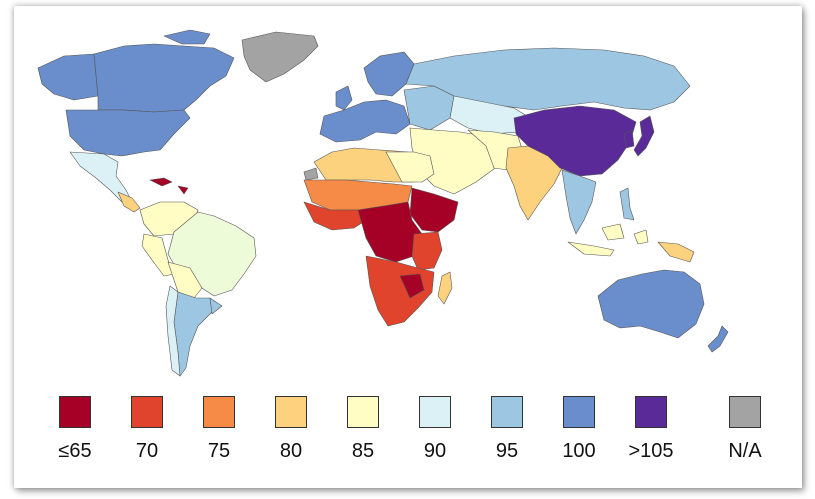 Image resolution: width=815 pixels, height=499 pixels. Describe the element at coordinates (651, 451) in the screenshot. I see `legend-label: >105` at that location.